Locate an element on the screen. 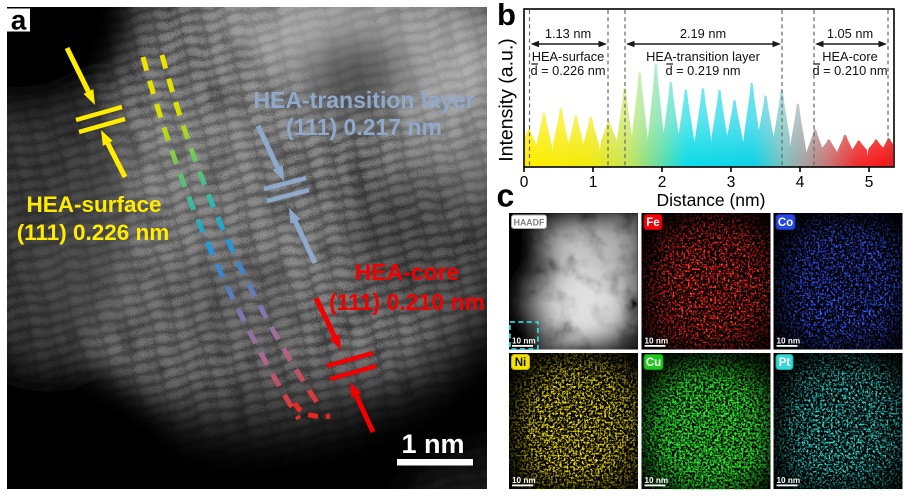 The height and width of the screenshot is (499, 906). svg-text: 1.05 nm is located at coordinates (850, 33).